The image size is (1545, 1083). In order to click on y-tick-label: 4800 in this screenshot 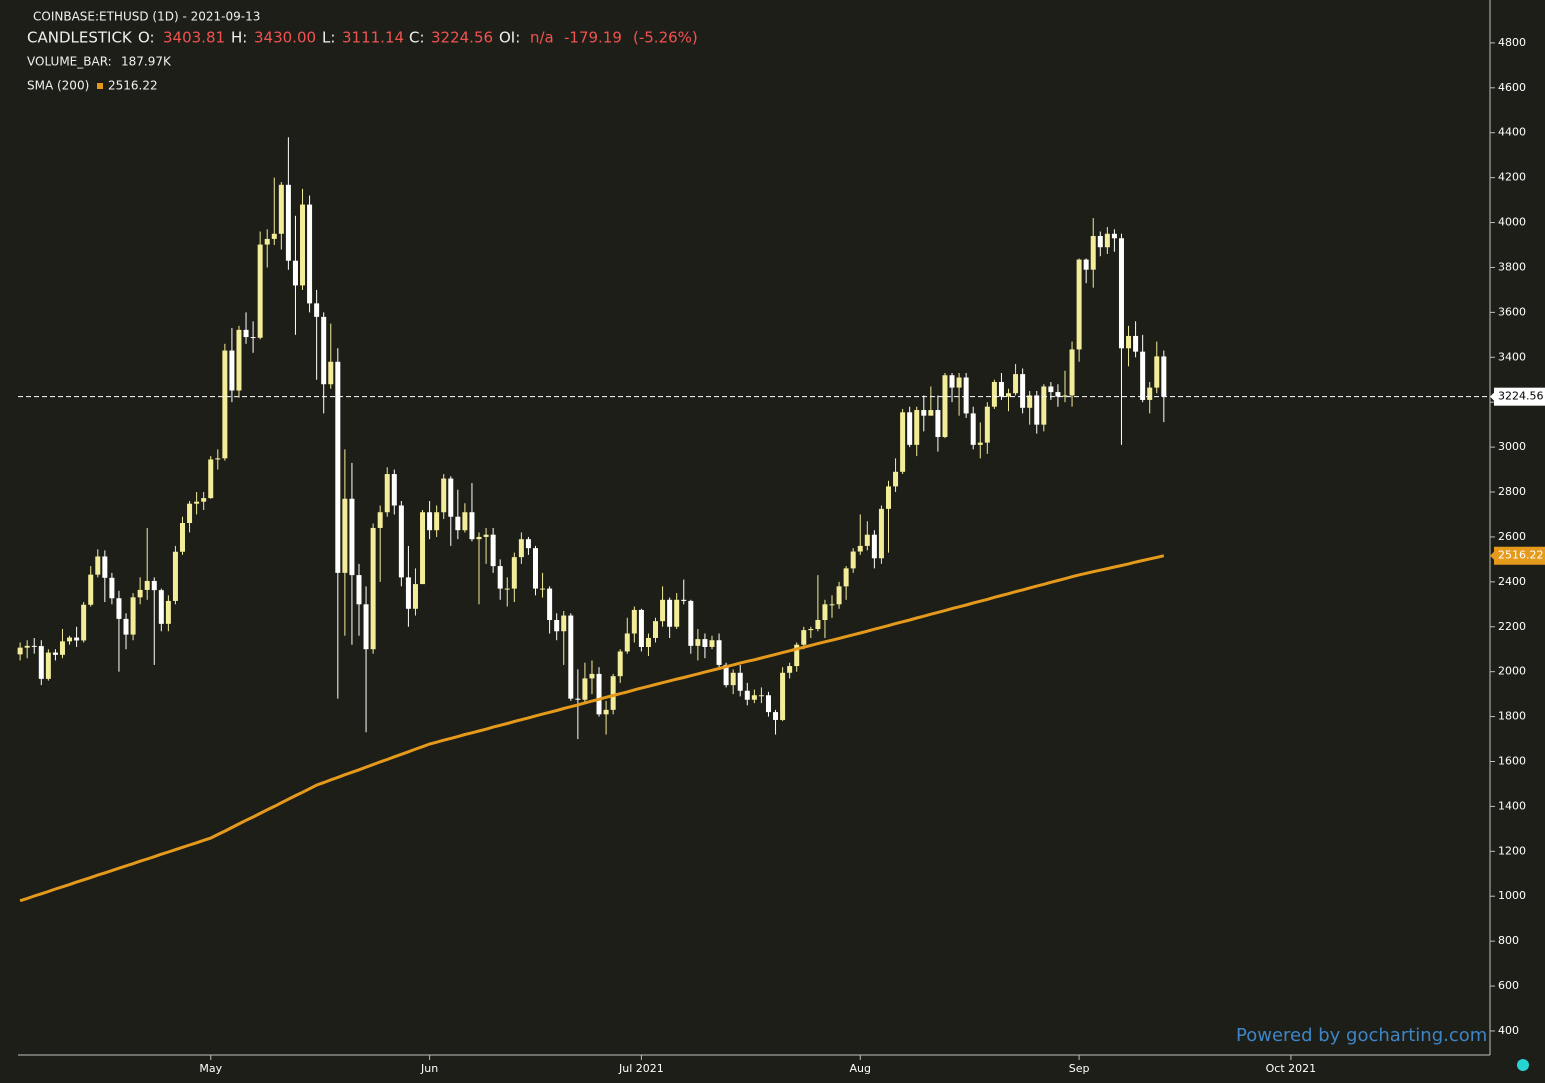, I will do `click(1512, 42)`.